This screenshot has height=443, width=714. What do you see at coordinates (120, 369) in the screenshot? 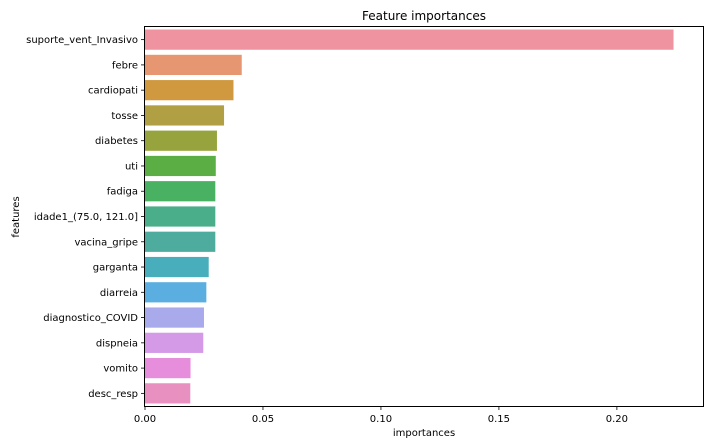
I see `y-tick-label: vomito` at bounding box center [120, 369].